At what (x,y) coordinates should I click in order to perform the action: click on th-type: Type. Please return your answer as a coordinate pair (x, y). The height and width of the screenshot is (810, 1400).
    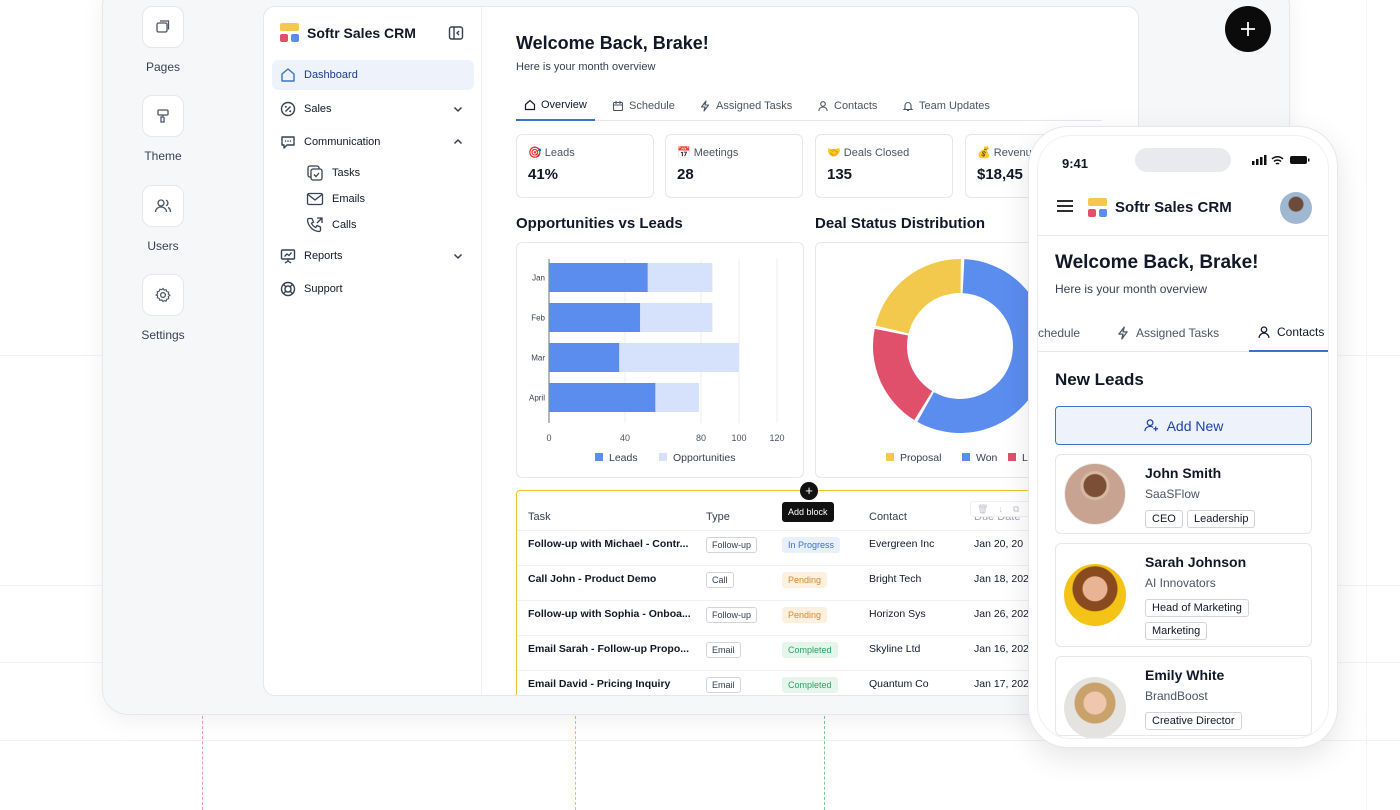
    Looking at the image, I should click on (718, 517).